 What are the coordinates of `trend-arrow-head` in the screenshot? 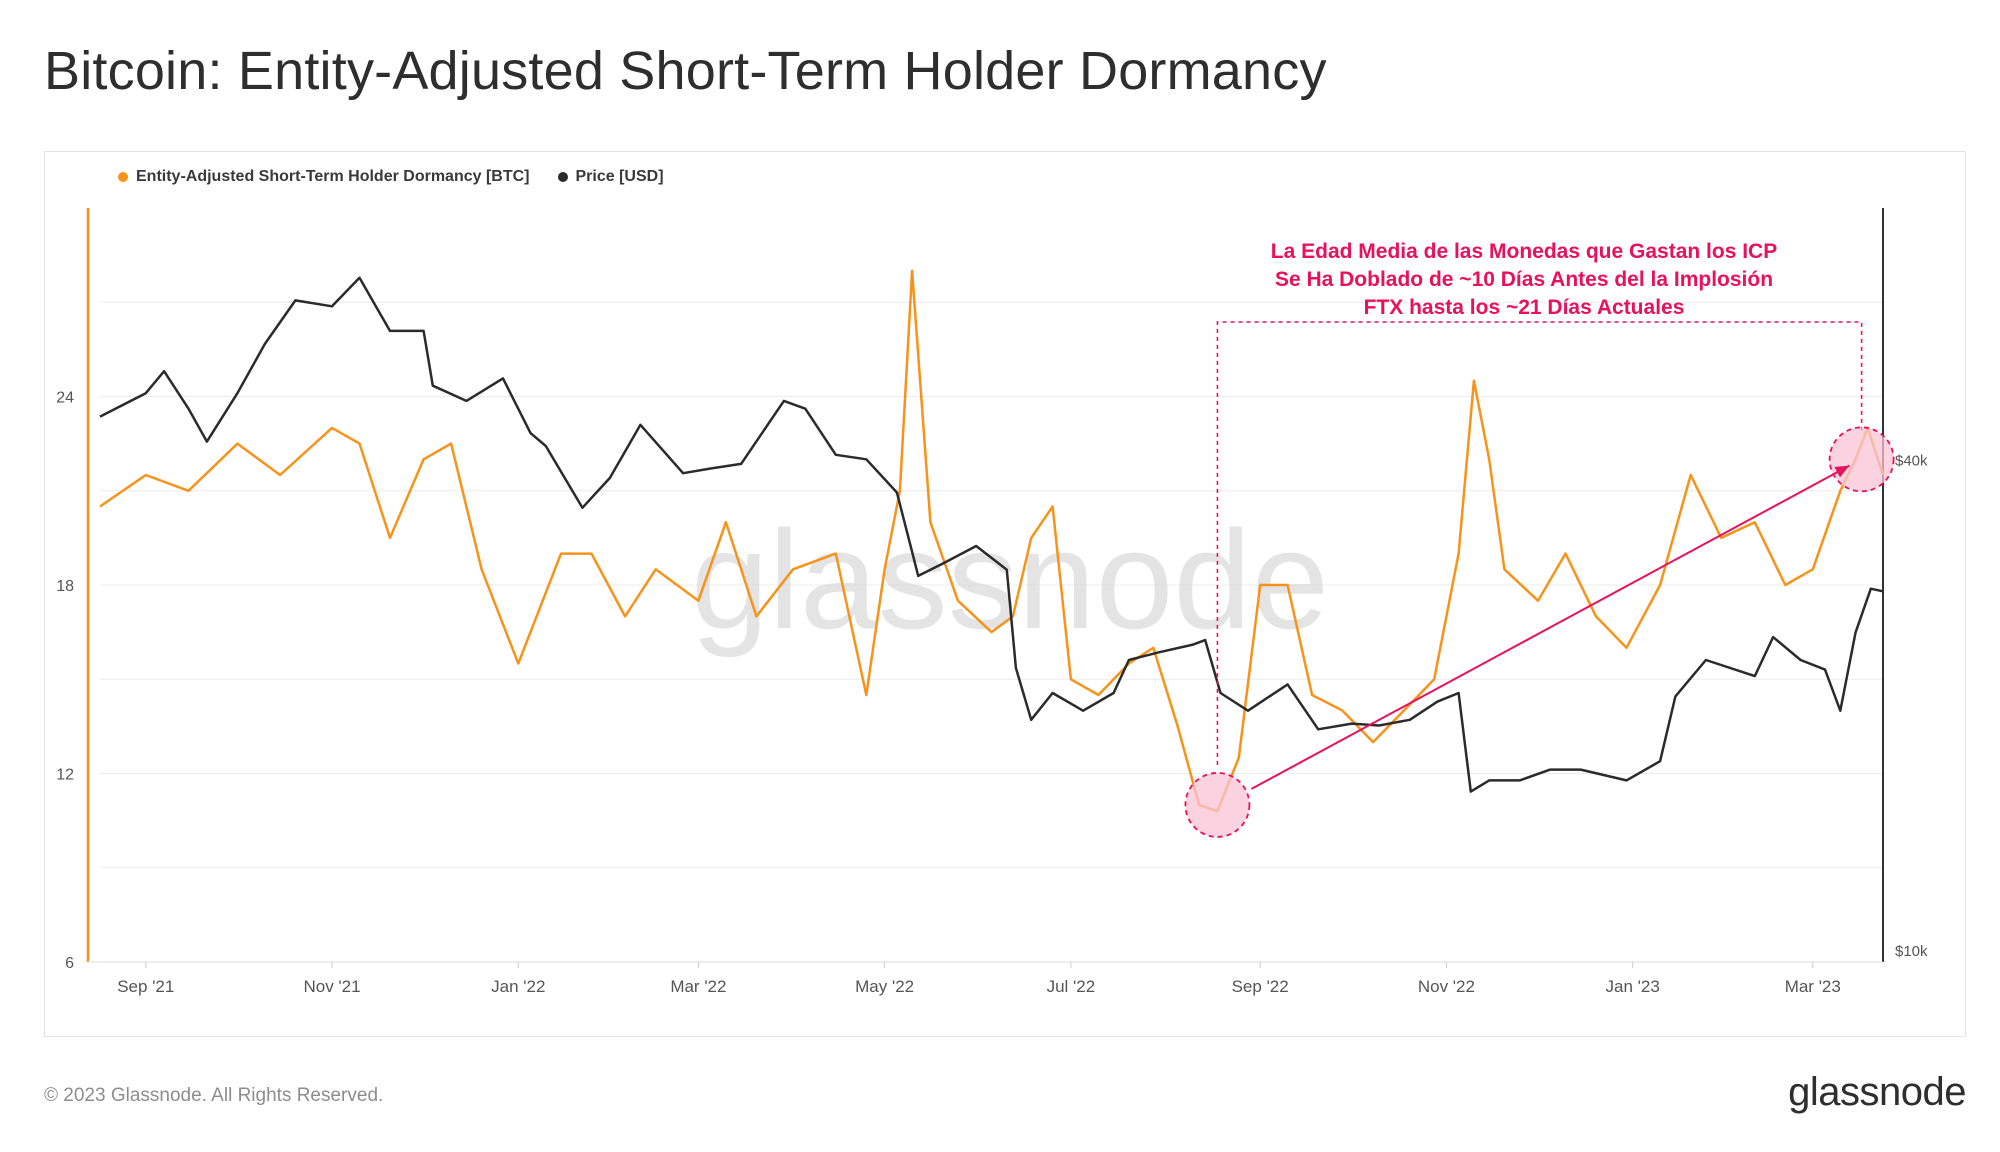 It's located at (1842, 471).